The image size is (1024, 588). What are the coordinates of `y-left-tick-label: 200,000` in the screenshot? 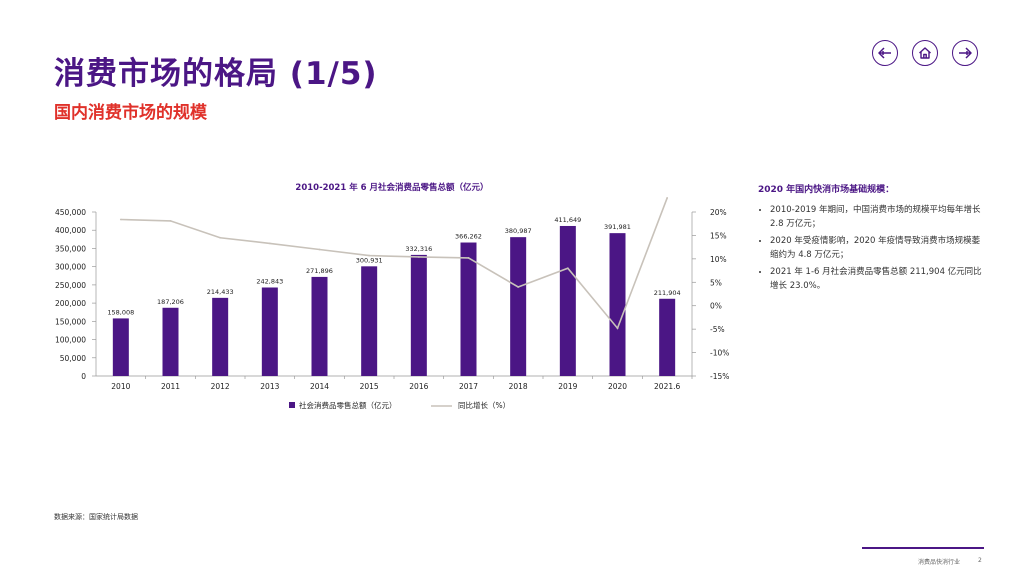 It's located at (70, 303).